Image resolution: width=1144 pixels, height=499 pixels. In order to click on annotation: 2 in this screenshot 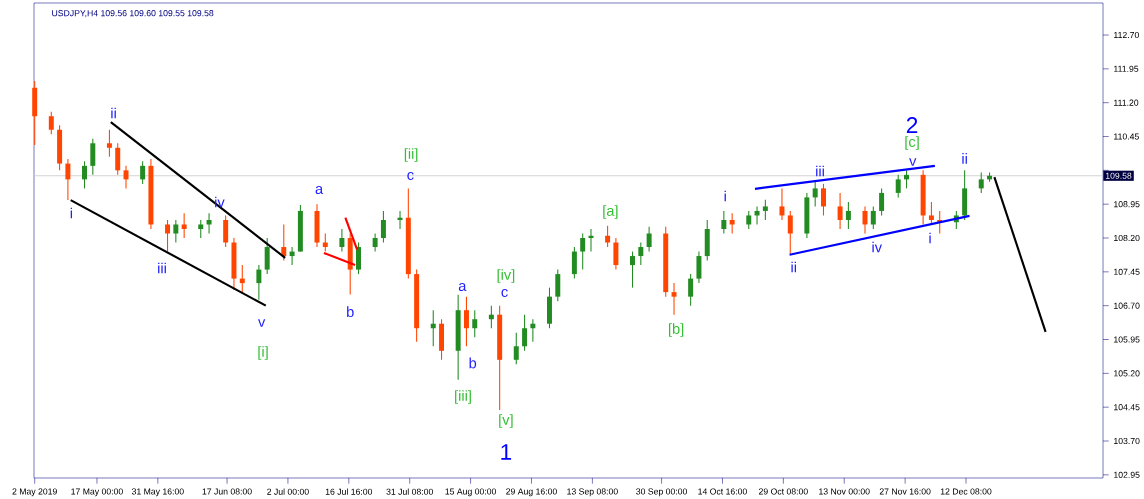, I will do `click(912, 125)`.